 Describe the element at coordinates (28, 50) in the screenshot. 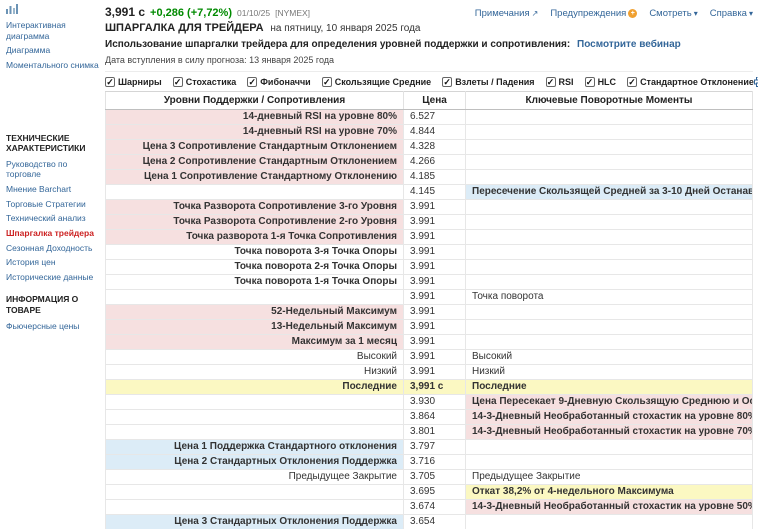

I see `sidebar-item: Диаграмма` at that location.